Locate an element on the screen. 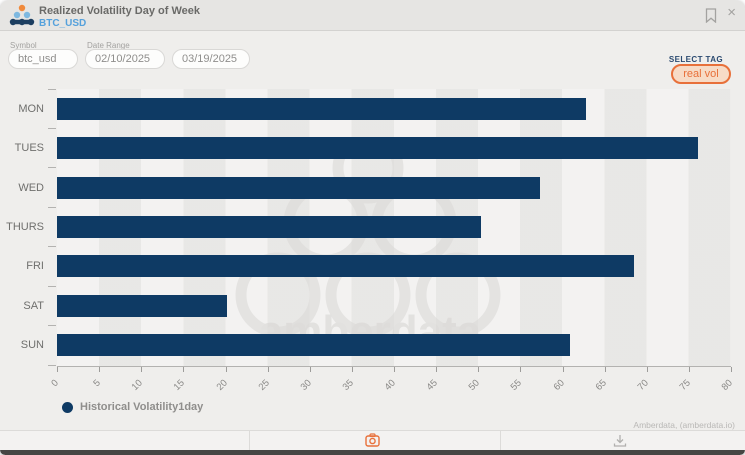 This screenshot has height=455, width=745. footer-toolbar is located at coordinates (372, 440).